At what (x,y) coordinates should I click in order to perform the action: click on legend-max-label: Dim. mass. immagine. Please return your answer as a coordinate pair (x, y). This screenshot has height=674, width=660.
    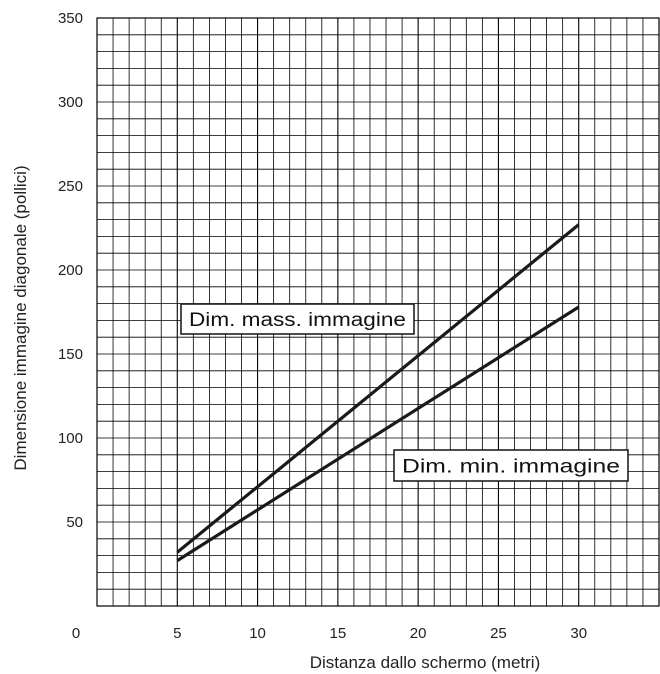
    Looking at the image, I should click on (297, 320).